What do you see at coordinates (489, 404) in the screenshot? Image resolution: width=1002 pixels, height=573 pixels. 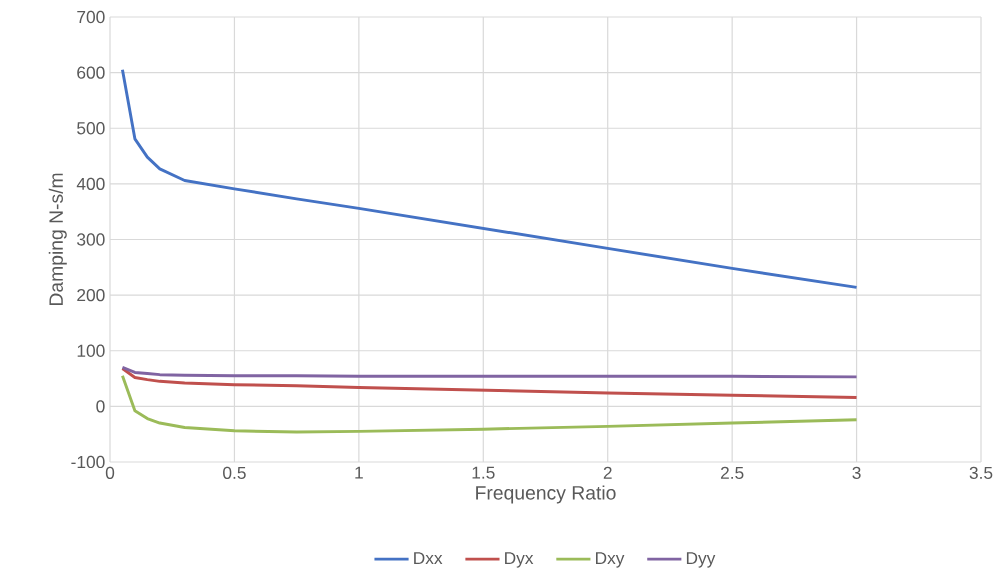 I see `line-series` at bounding box center [489, 404].